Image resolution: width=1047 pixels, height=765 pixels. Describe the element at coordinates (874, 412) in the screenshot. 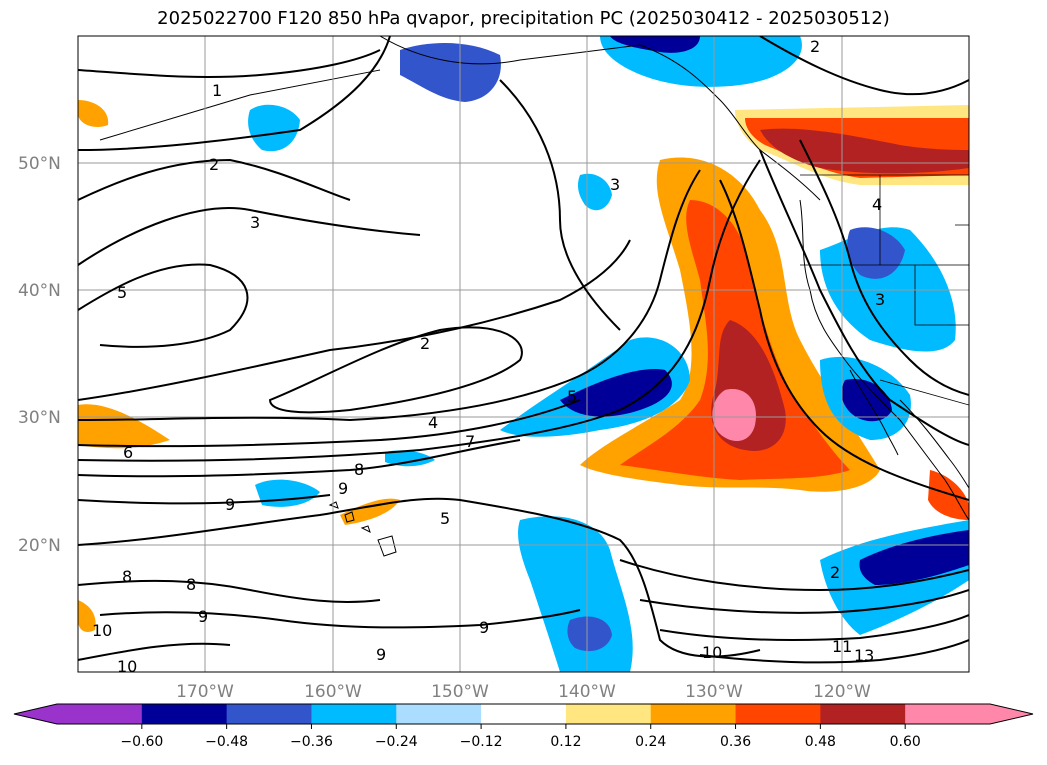

I see `coast-baja` at that location.